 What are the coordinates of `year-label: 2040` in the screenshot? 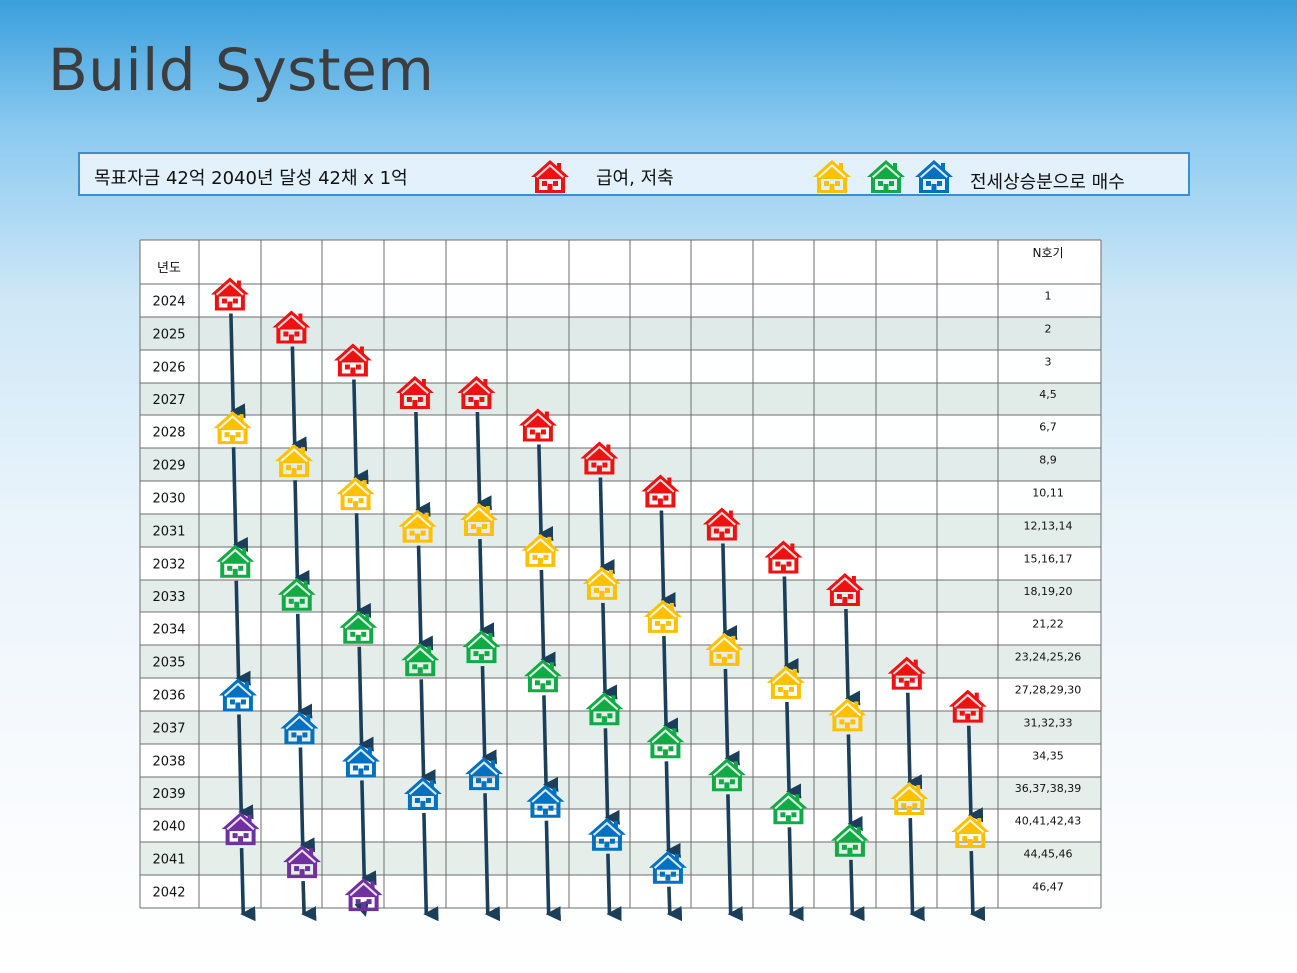 It's located at (168, 827).